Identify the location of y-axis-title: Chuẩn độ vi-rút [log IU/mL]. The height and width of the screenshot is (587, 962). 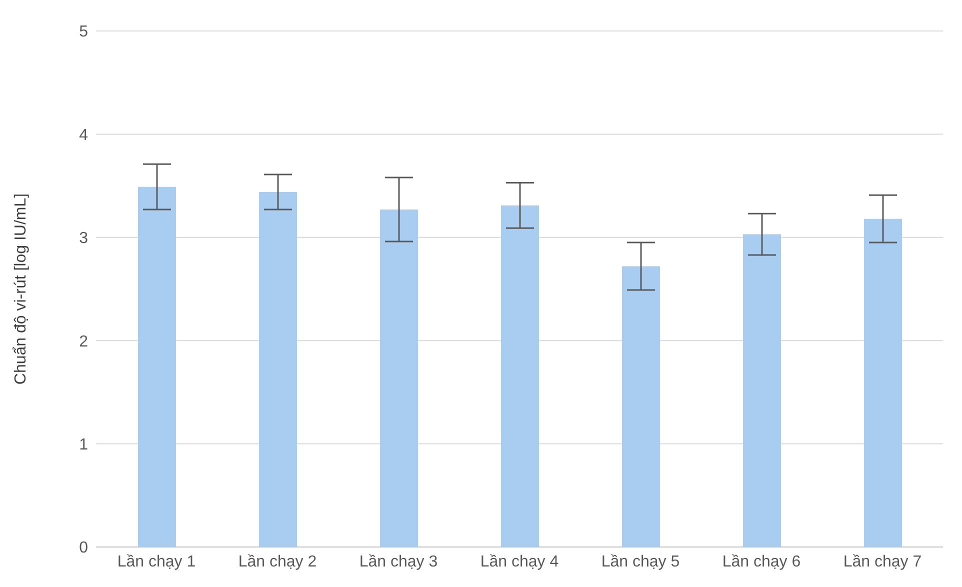
(21, 289).